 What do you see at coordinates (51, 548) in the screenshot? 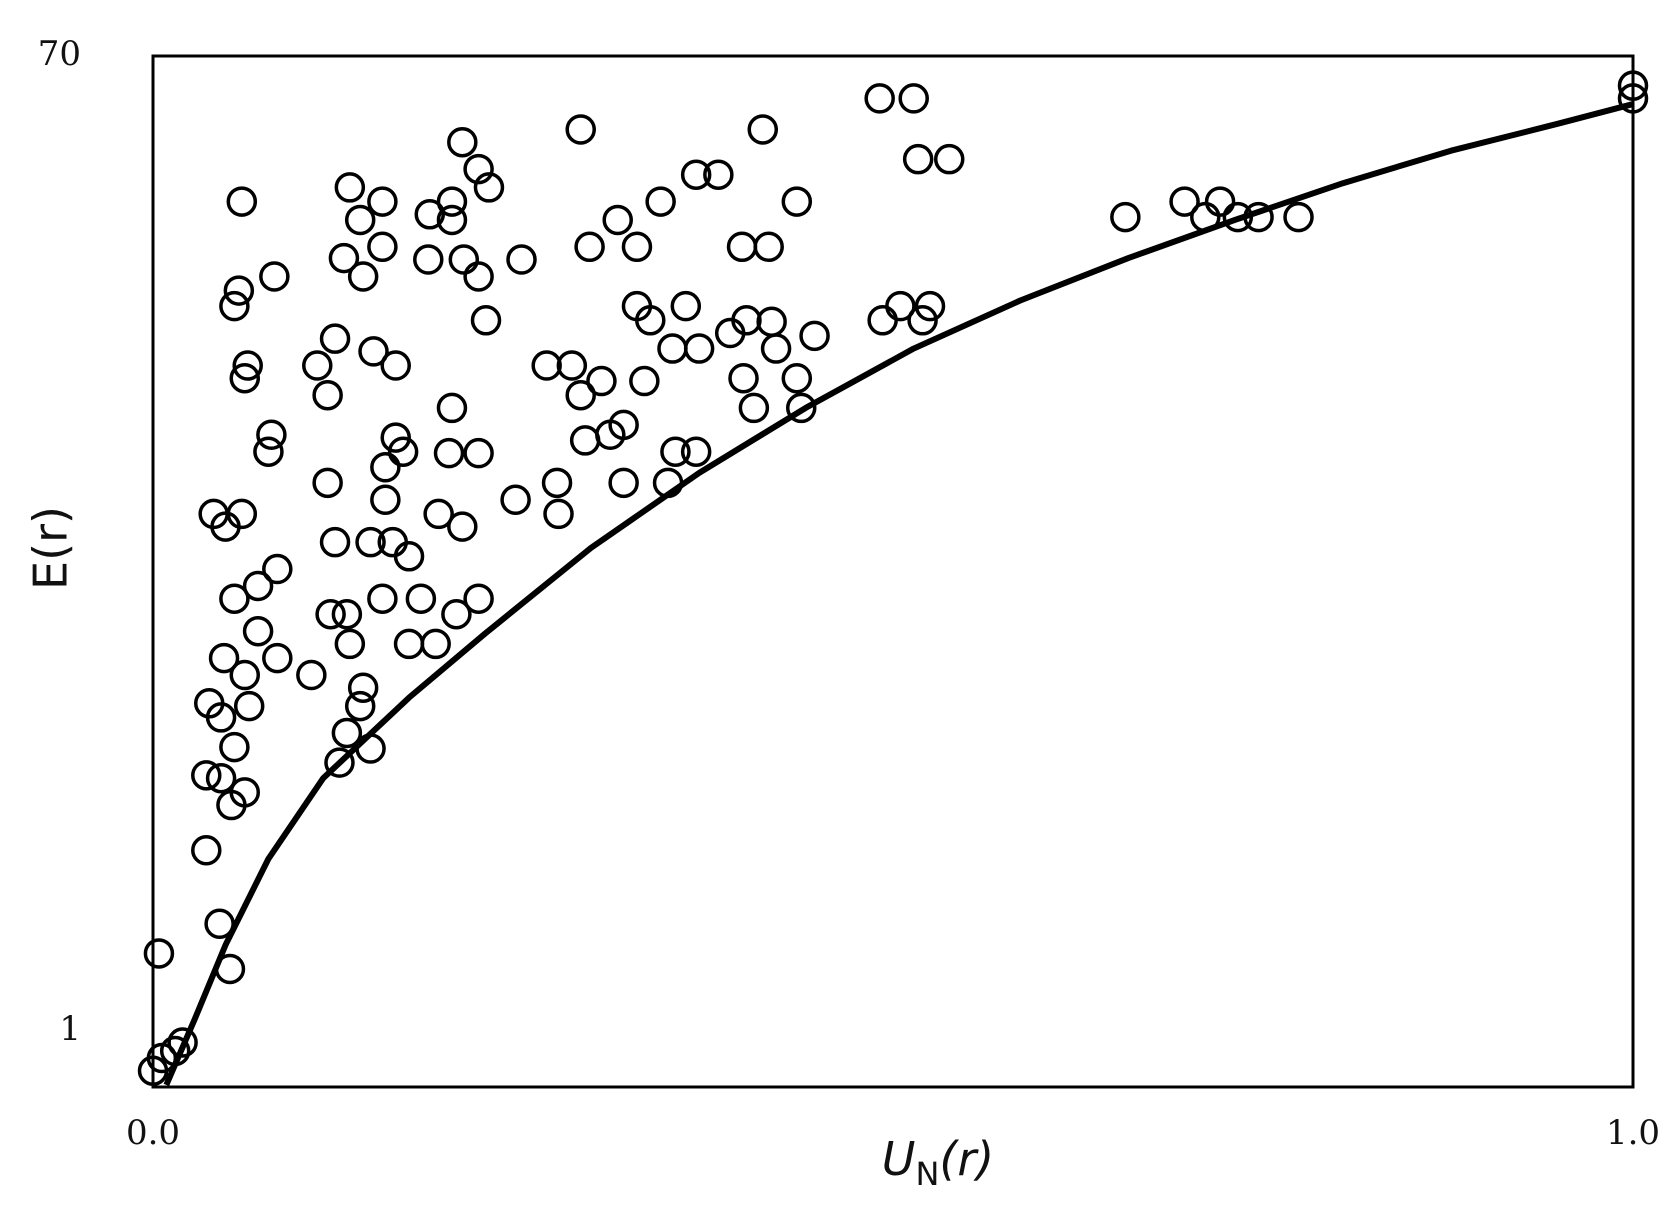
I see `y-axis-label: E(r)` at bounding box center [51, 548].